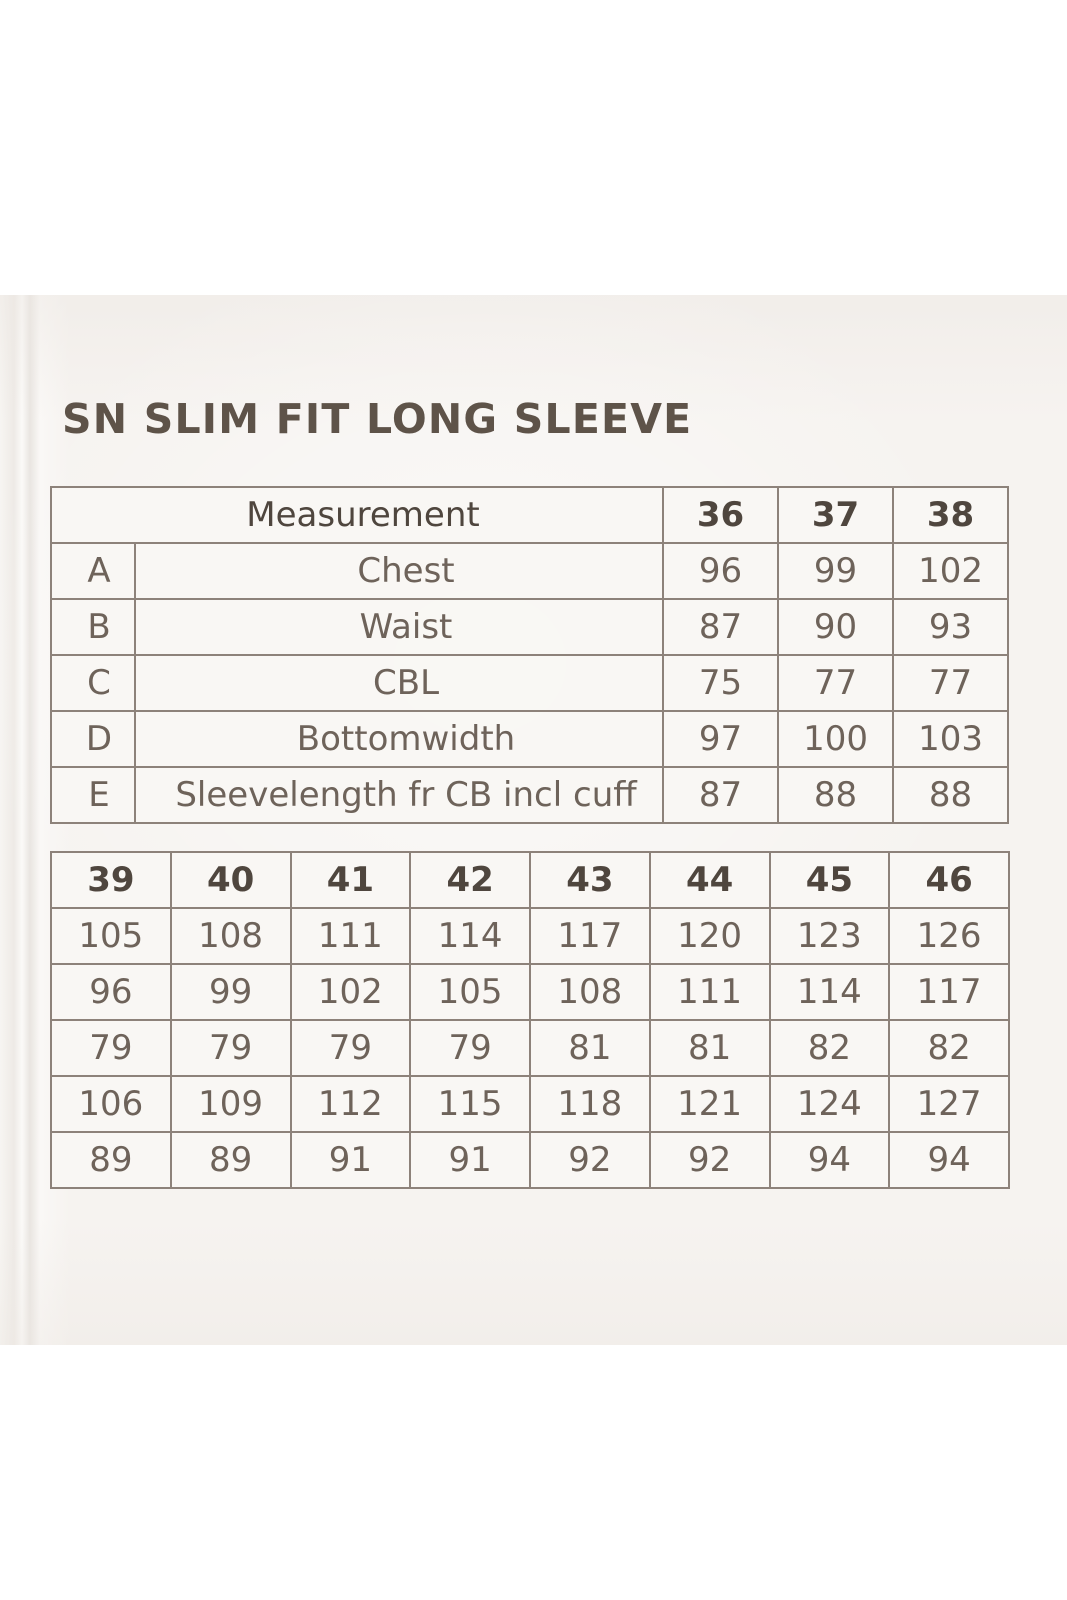  Describe the element at coordinates (350, 1048) in the screenshot. I see `cell-cbl-41: 79` at that location.